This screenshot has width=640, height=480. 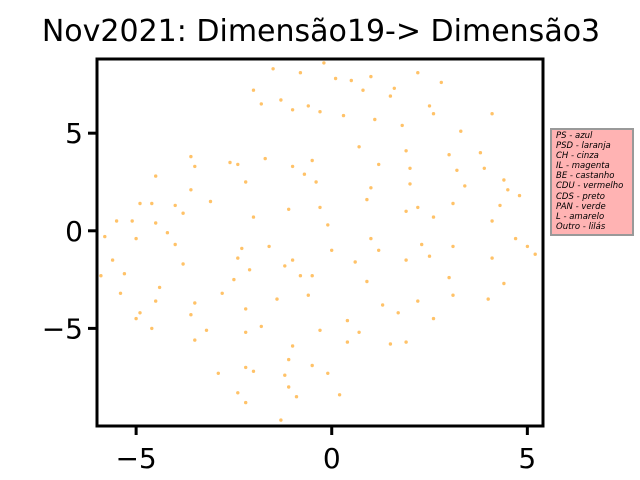 What do you see at coordinates (574, 136) in the screenshot?
I see `legend-entry: PS - azul` at bounding box center [574, 136].